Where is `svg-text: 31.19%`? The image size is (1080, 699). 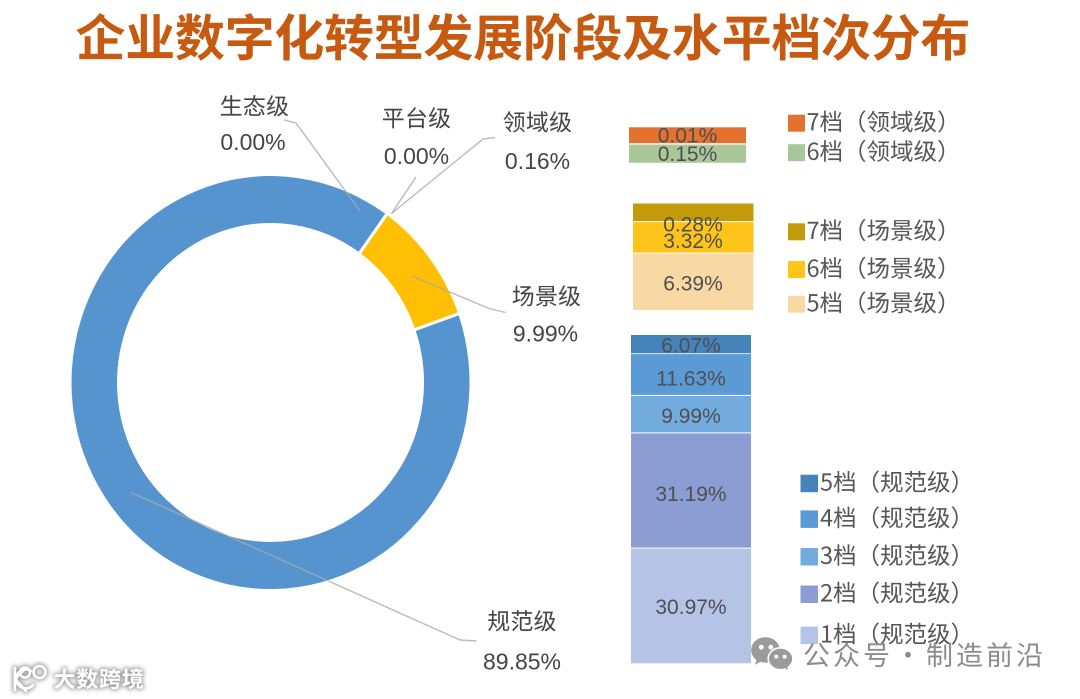 svg-text: 31.19% is located at coordinates (690, 494).